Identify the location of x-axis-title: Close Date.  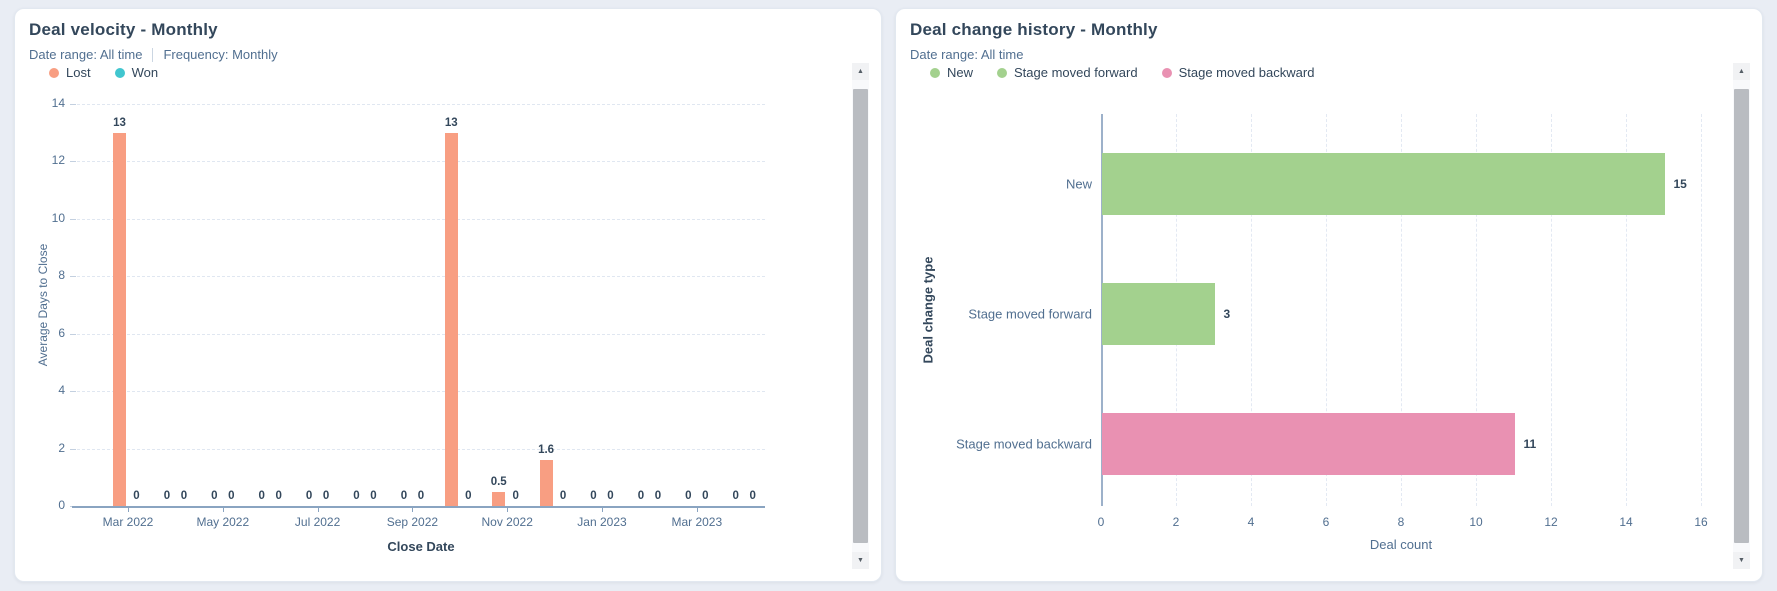
(421, 546).